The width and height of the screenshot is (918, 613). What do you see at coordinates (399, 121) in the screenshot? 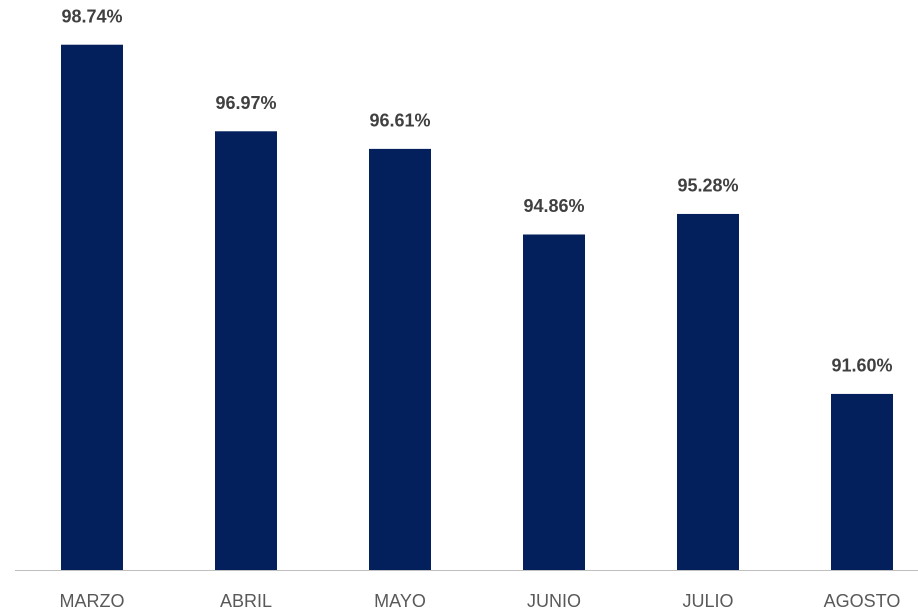
I see `data-label: 96.61%` at bounding box center [399, 121].